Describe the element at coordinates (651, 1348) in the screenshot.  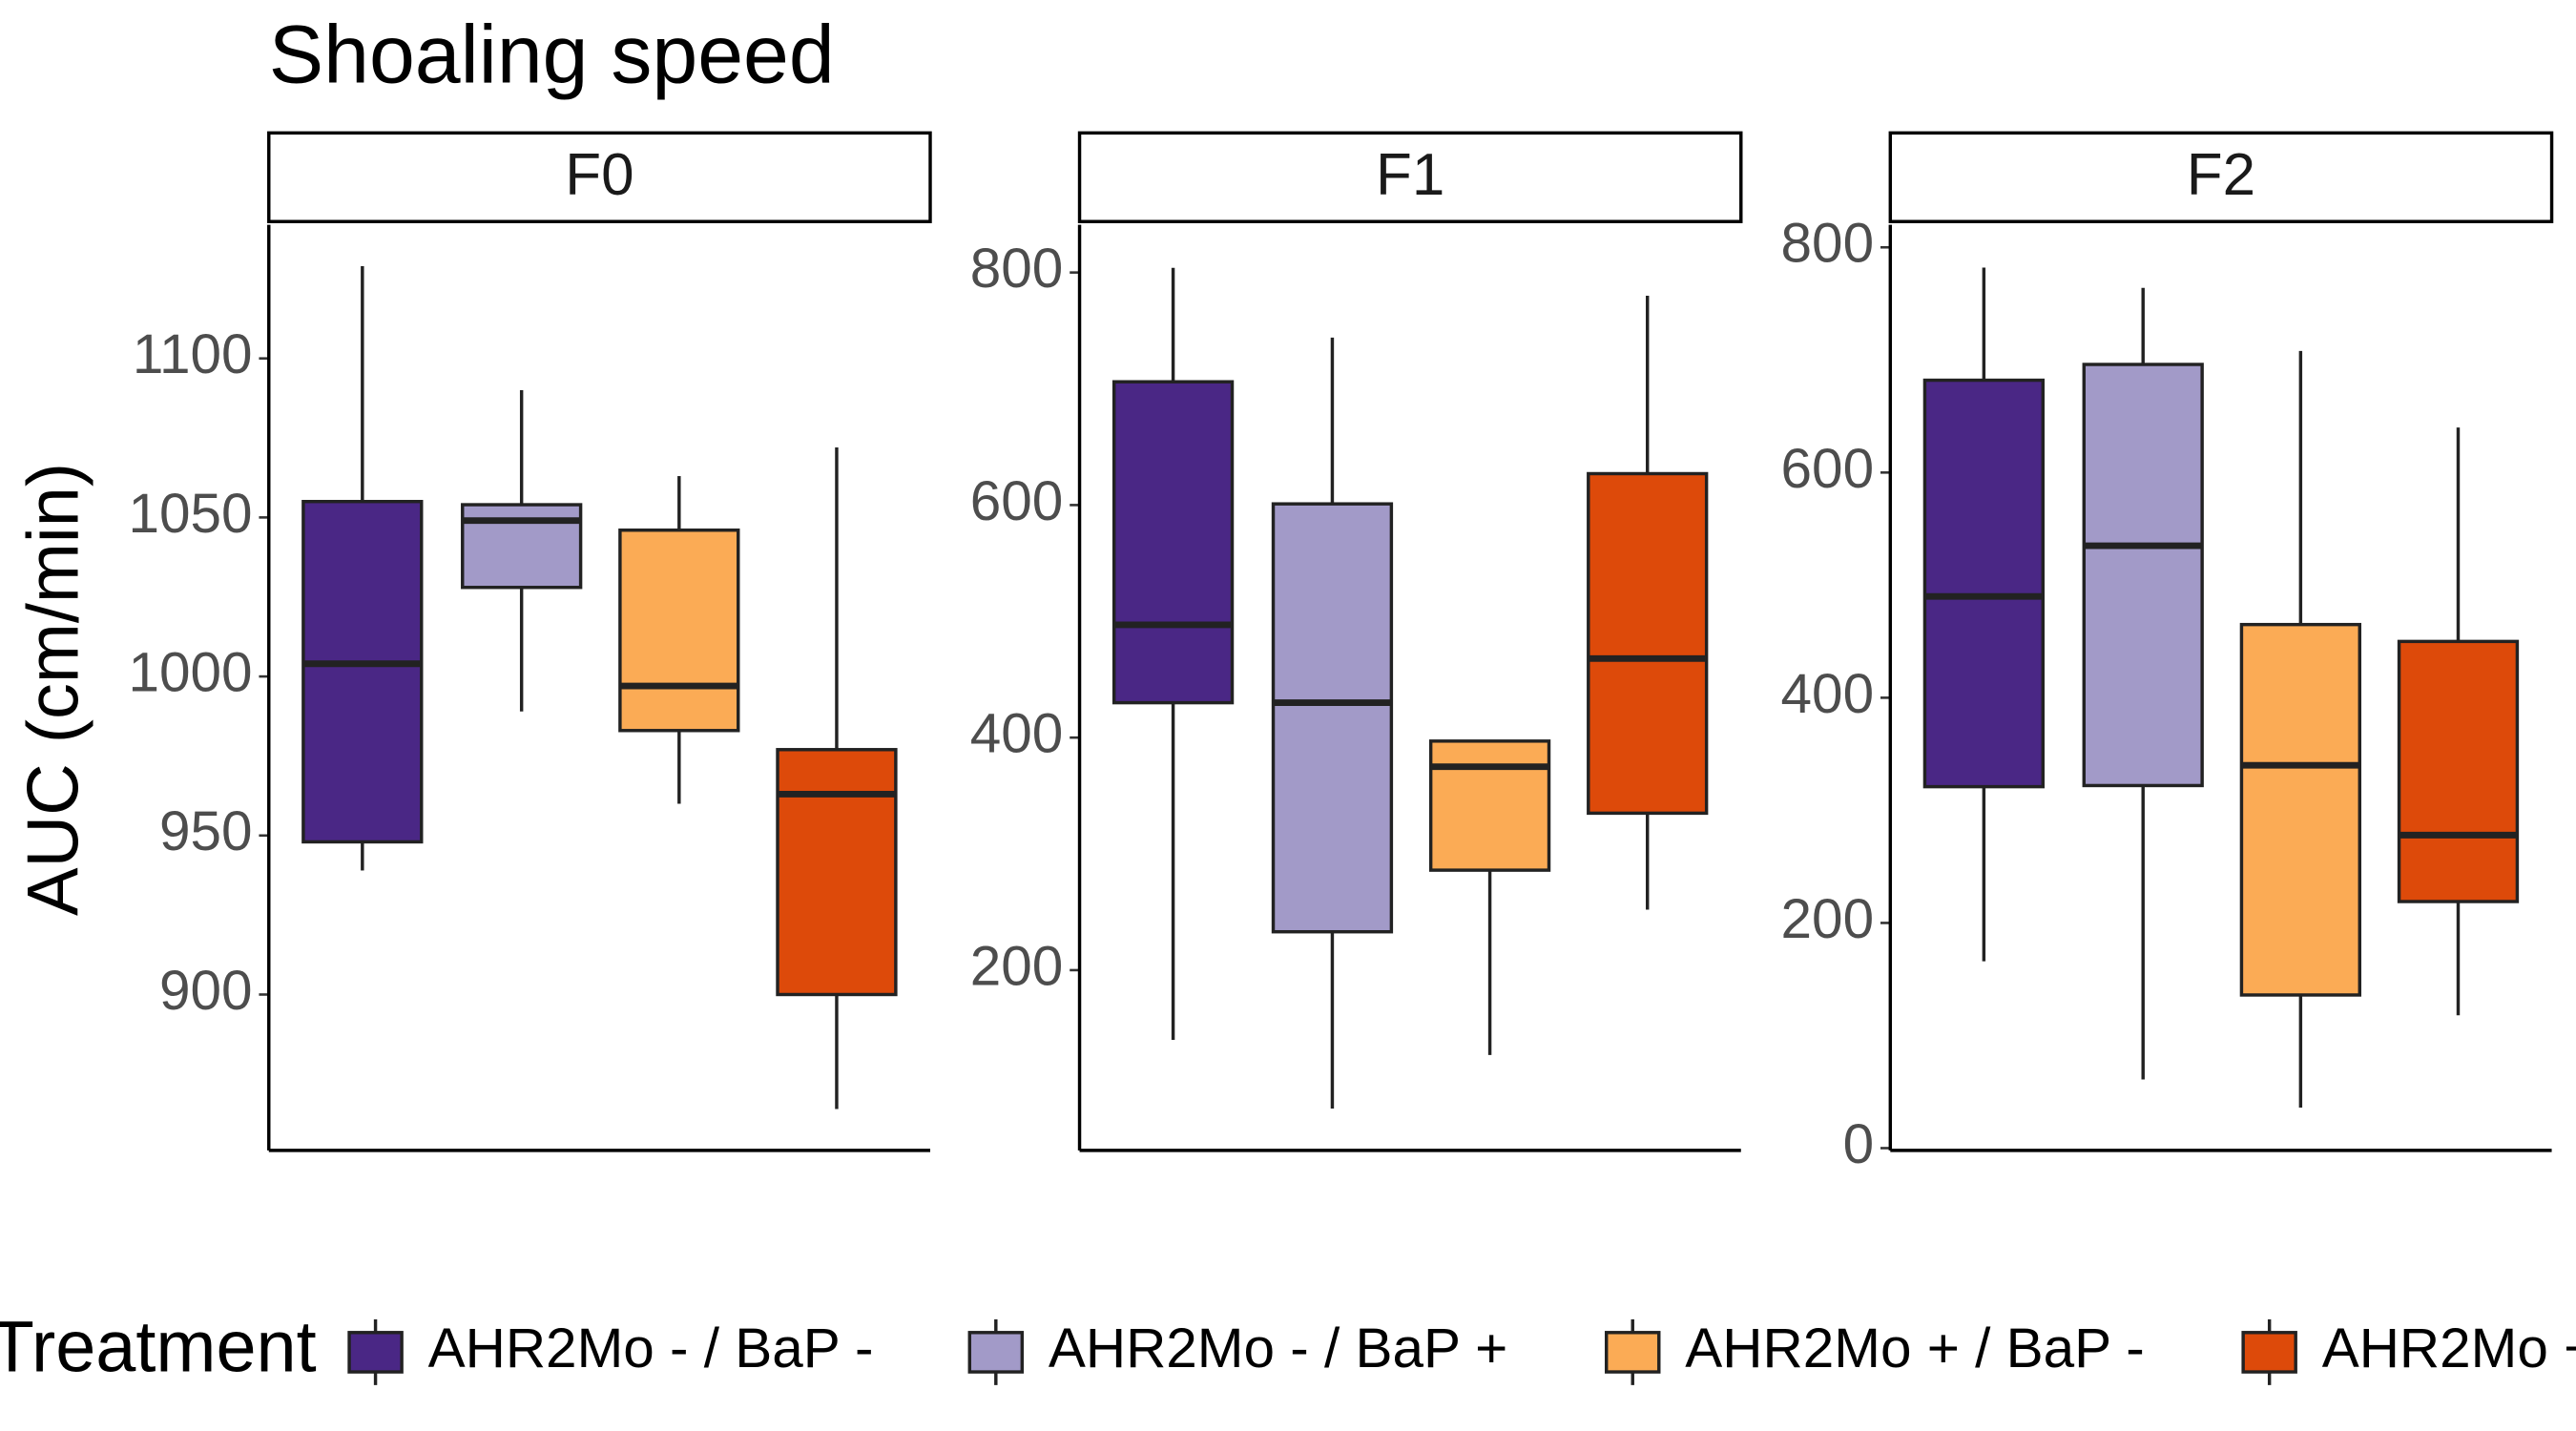
I see `legend-label: AHR2Mo - / BaP -` at that location.